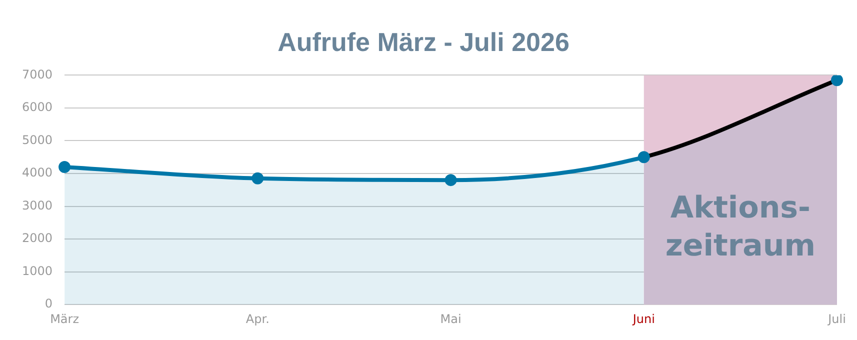 This screenshot has height=340, width=857. Describe the element at coordinates (836, 319) in the screenshot. I see `x-tick-label: Juli` at that location.